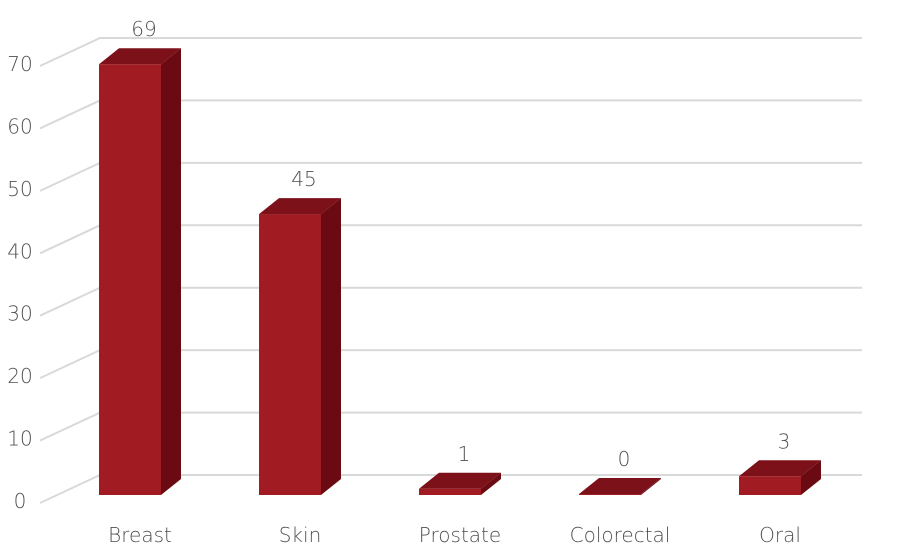 The height and width of the screenshot is (550, 901). Describe the element at coordinates (303, 179) in the screenshot. I see `data-label: 45` at that location.